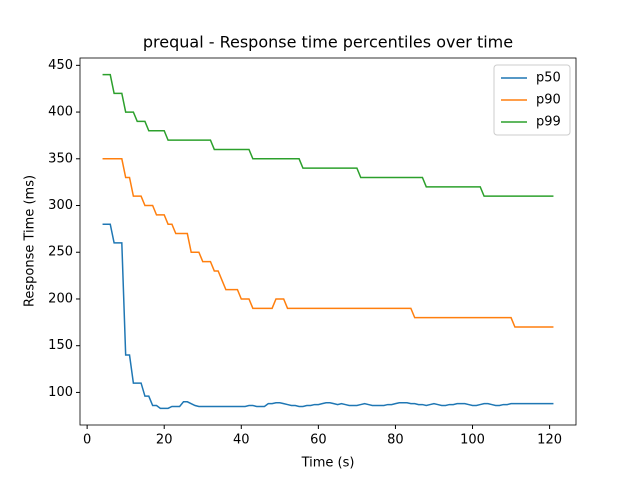  I want to click on y-tick-label: 400, so click(60, 112).